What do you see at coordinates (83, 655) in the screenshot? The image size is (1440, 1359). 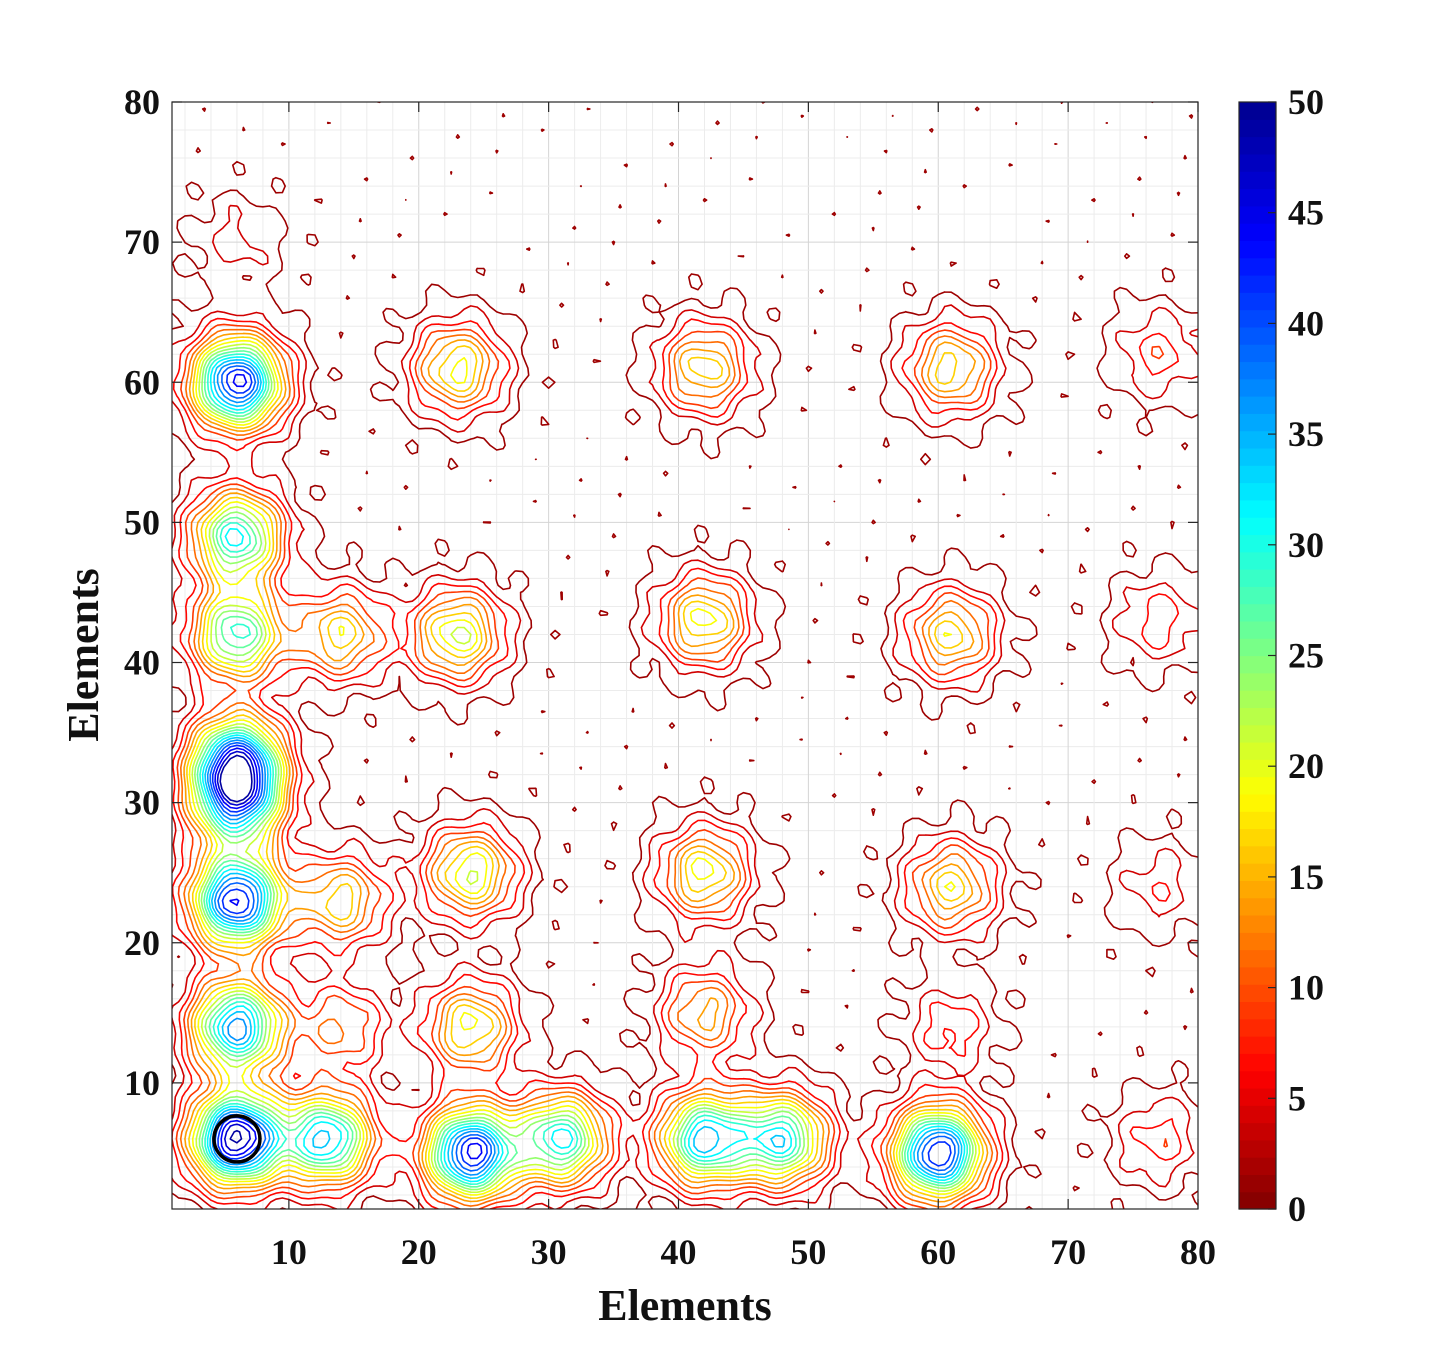 I see `y-axis-title: Elements` at bounding box center [83, 655].